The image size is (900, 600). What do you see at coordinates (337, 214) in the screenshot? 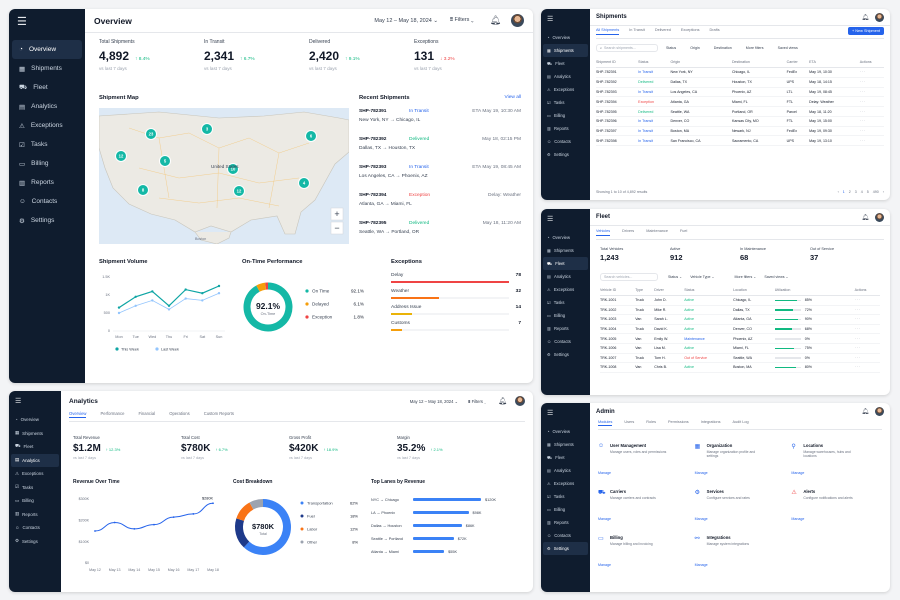
I see `zoom-in-button: +` at bounding box center [337, 214].